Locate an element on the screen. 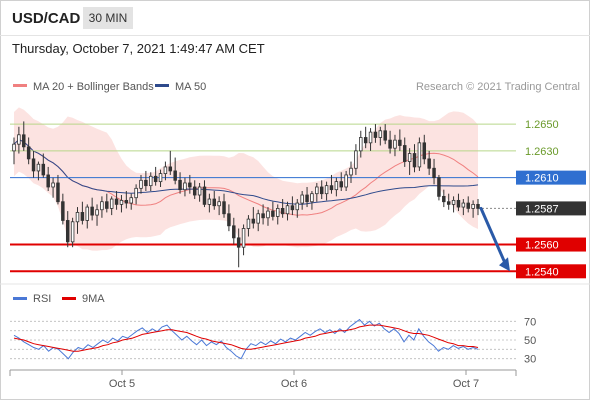 This screenshot has width=590, height=400. rsi-line is located at coordinates (246, 339).